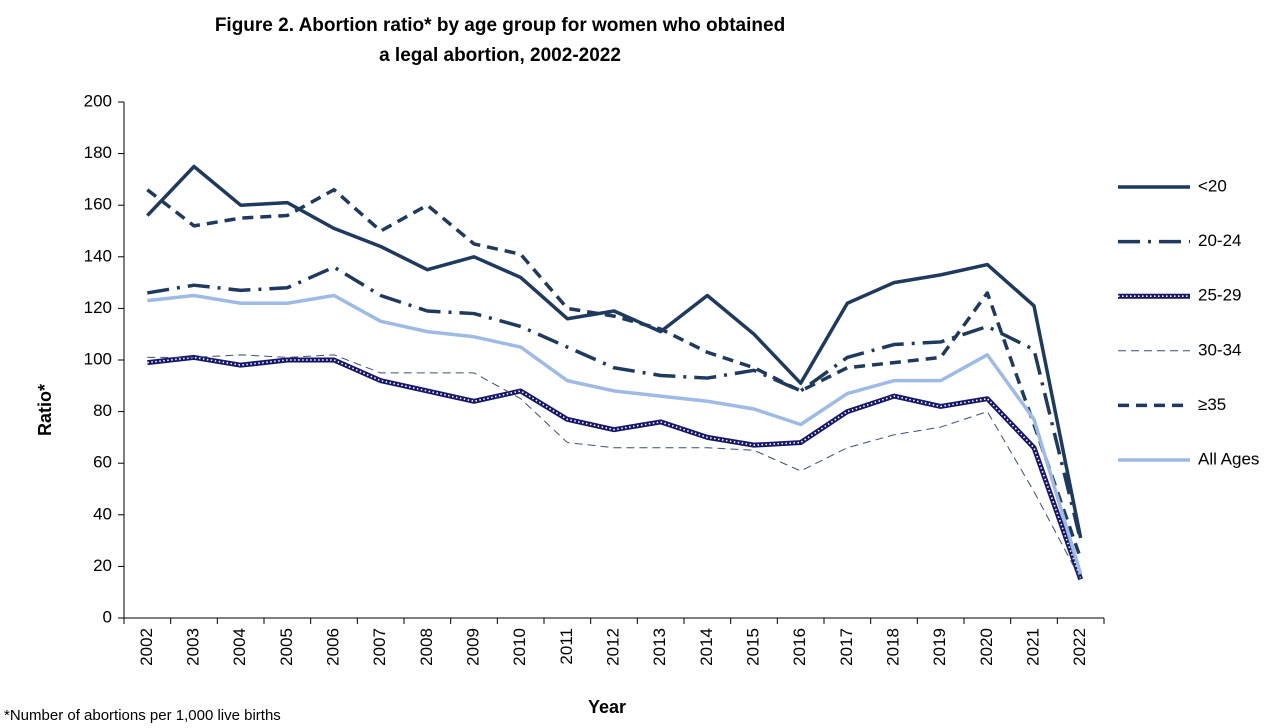 The image size is (1272, 728). Describe the element at coordinates (500, 55) in the screenshot. I see `chart-title: a legal abortion, 2002-2022` at that location.